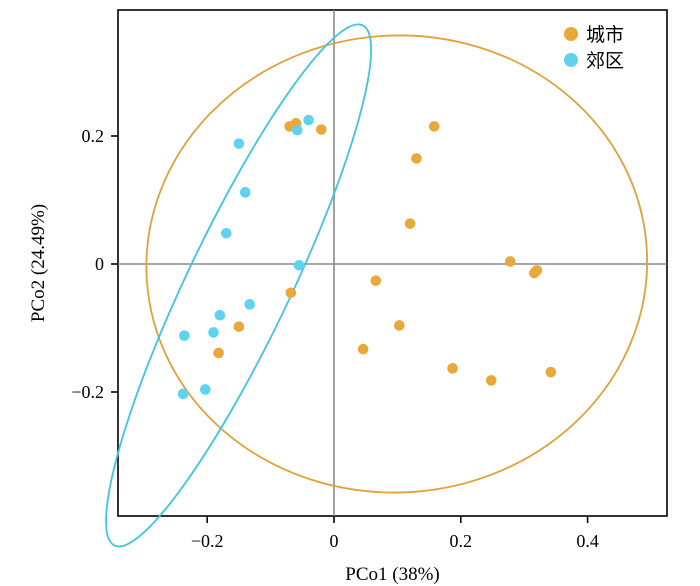 This screenshot has width=700, height=586. I want to click on x-tick-label: 0, so click(334, 541).